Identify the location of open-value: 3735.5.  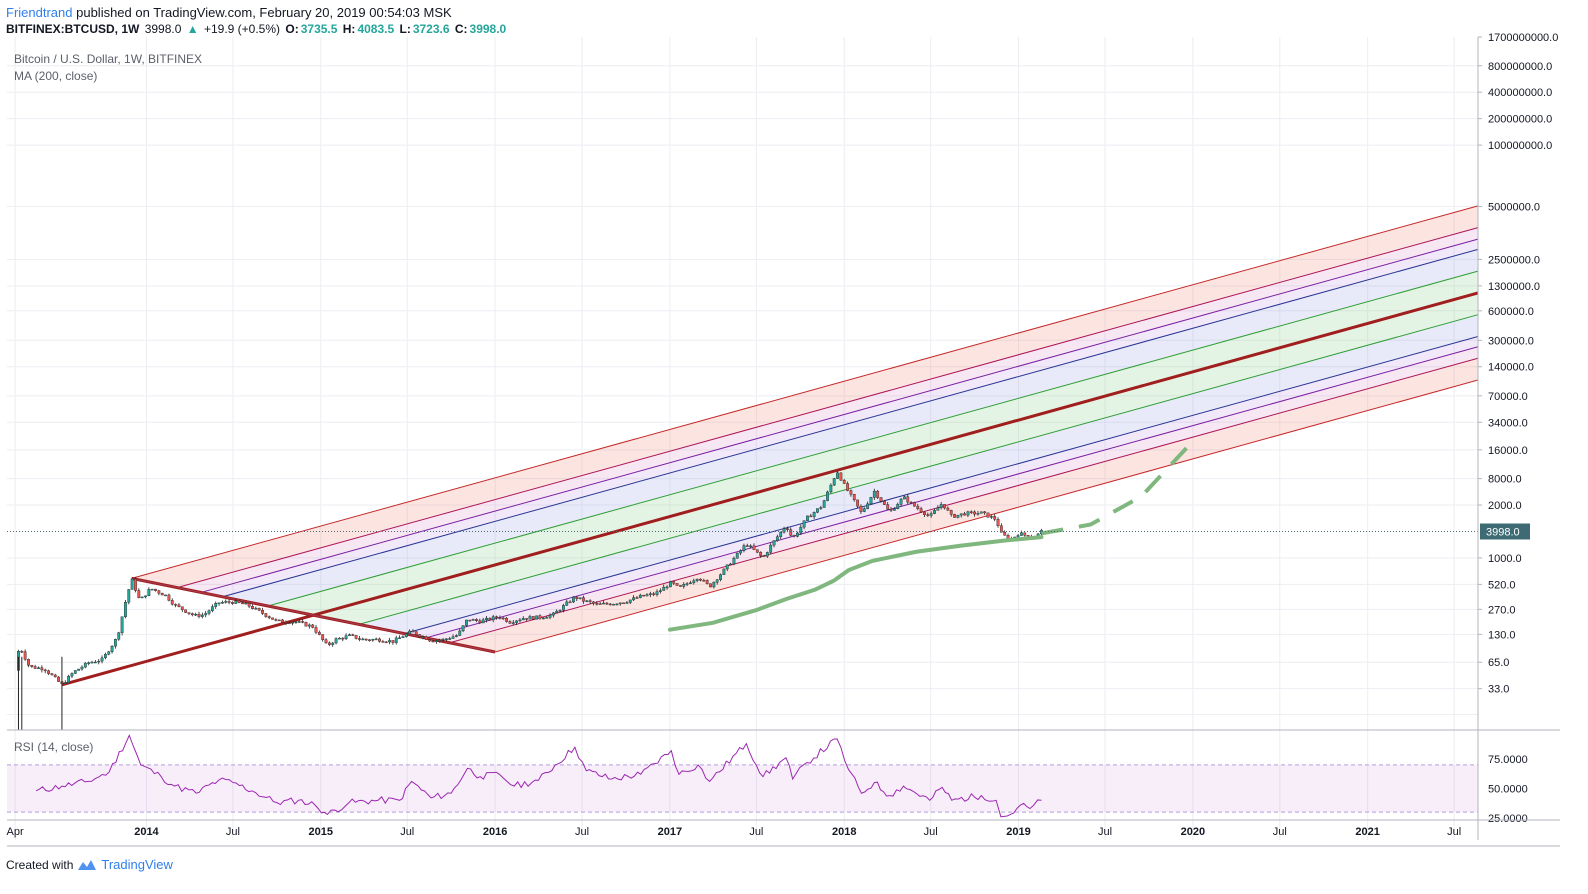
(319, 29).